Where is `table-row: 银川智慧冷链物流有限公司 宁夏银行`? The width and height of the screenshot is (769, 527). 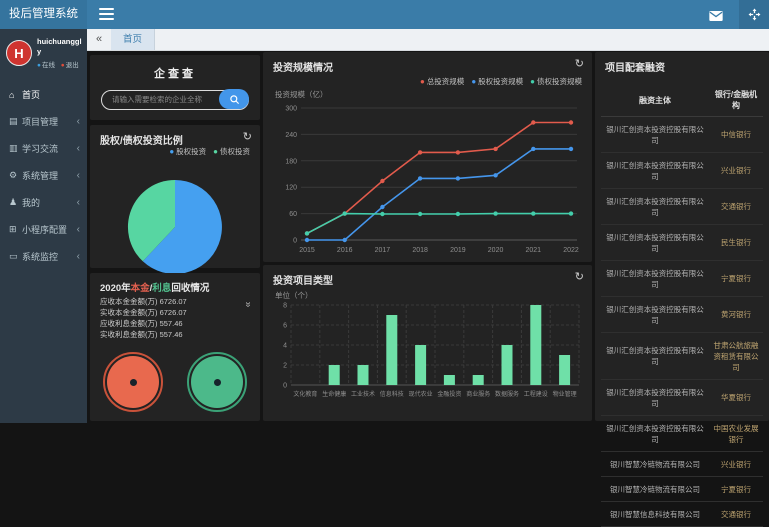
table-row: 银川智慧冷链物流有限公司 宁夏银行 is located at coordinates (682, 489).